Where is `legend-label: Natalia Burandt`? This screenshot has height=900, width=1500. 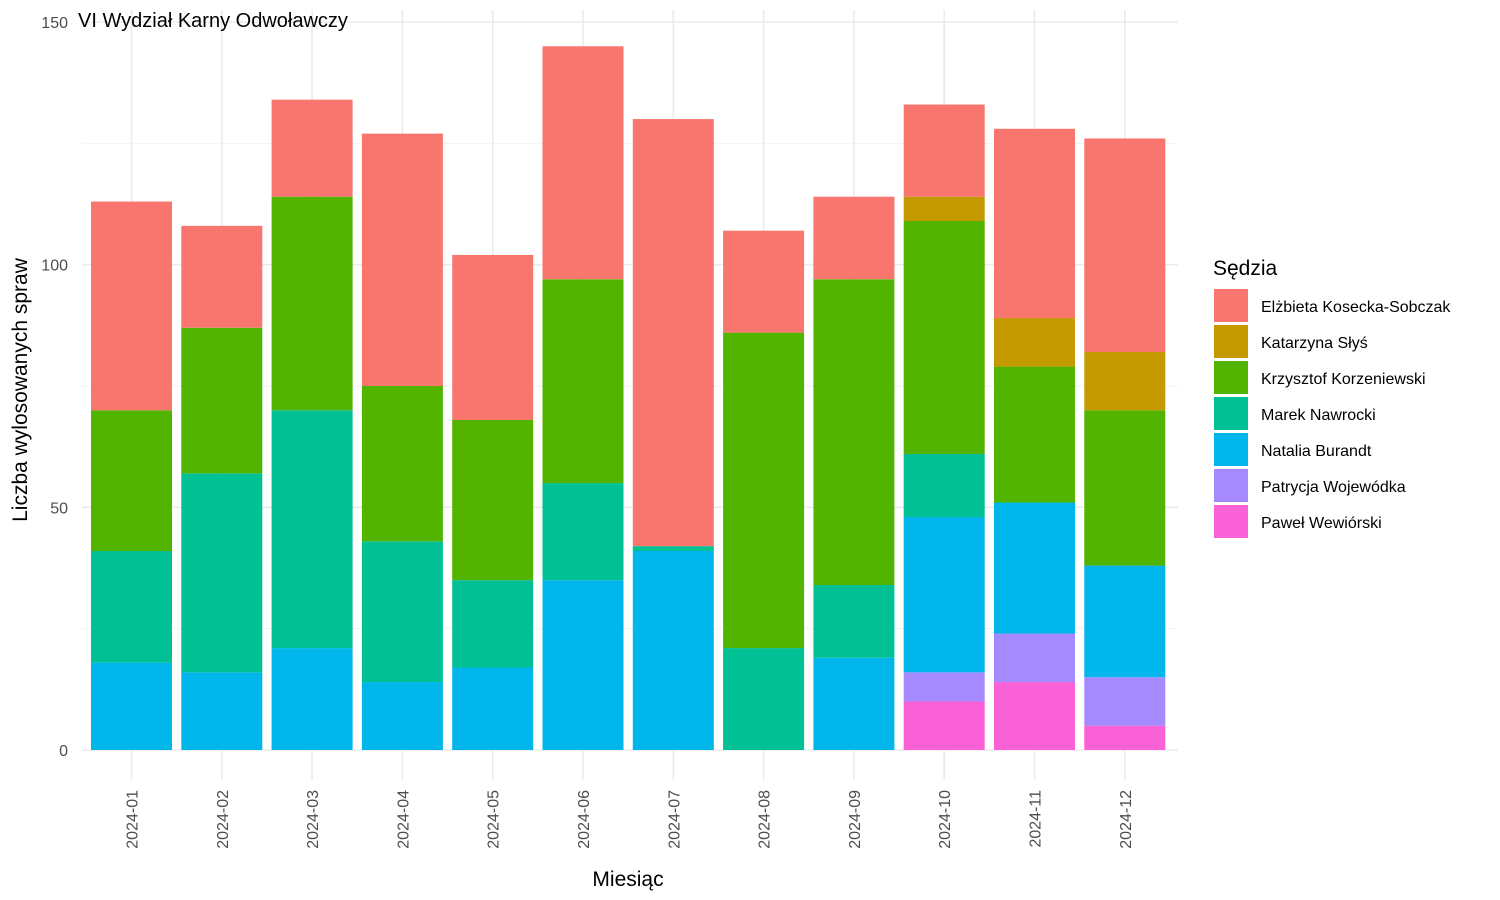
legend-label: Natalia Burandt is located at coordinates (1316, 451).